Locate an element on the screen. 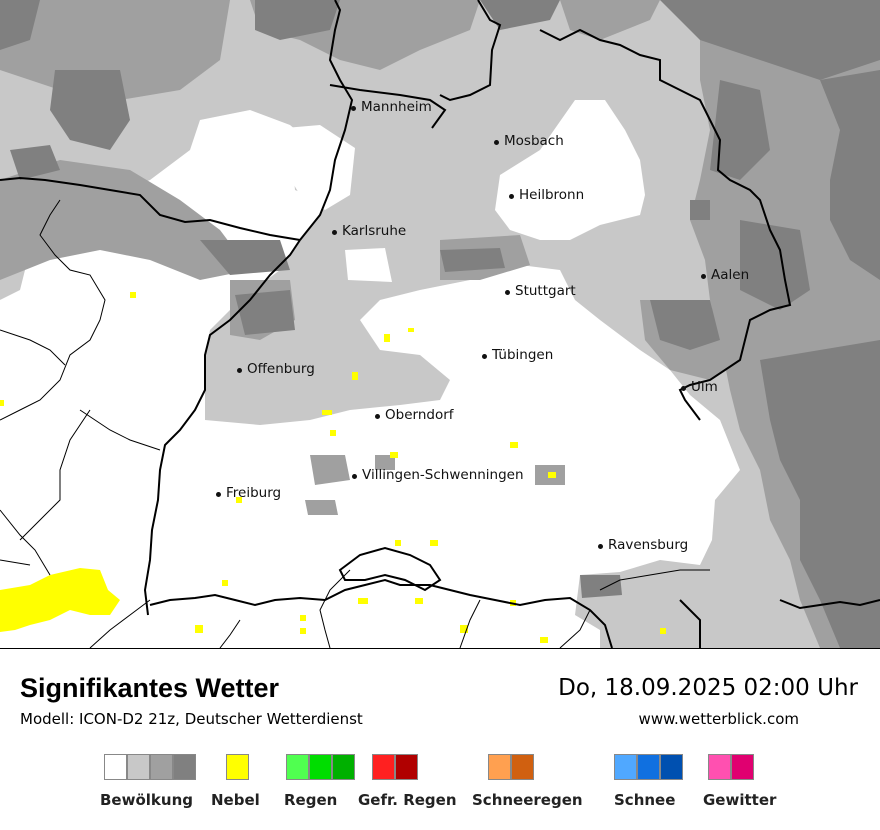  clear-area-heilbronn is located at coordinates (570, 170).